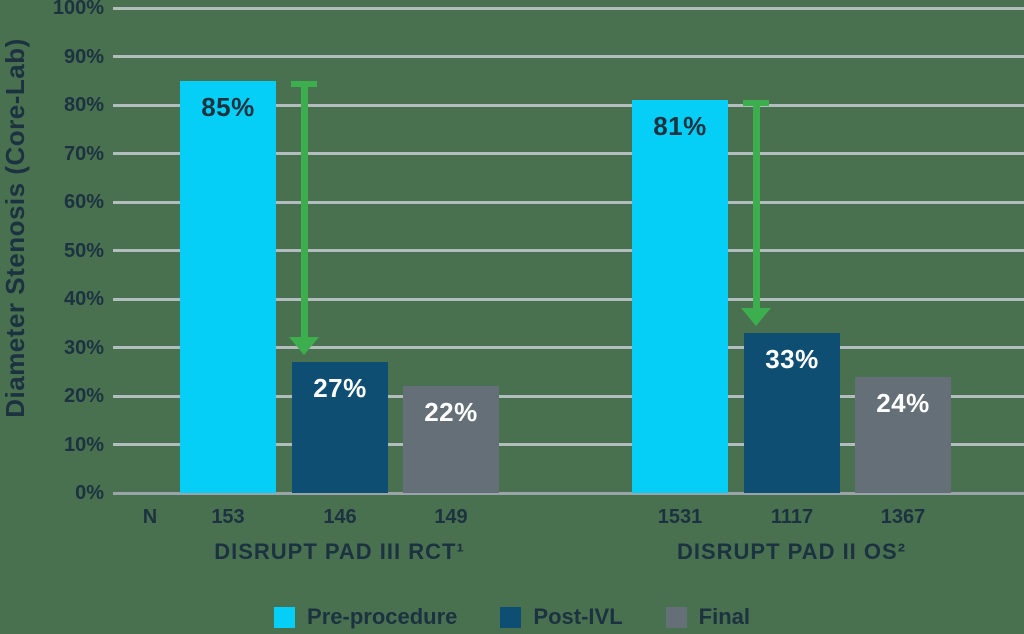  Describe the element at coordinates (903, 517) in the screenshot. I see `n-value: 1367` at that location.